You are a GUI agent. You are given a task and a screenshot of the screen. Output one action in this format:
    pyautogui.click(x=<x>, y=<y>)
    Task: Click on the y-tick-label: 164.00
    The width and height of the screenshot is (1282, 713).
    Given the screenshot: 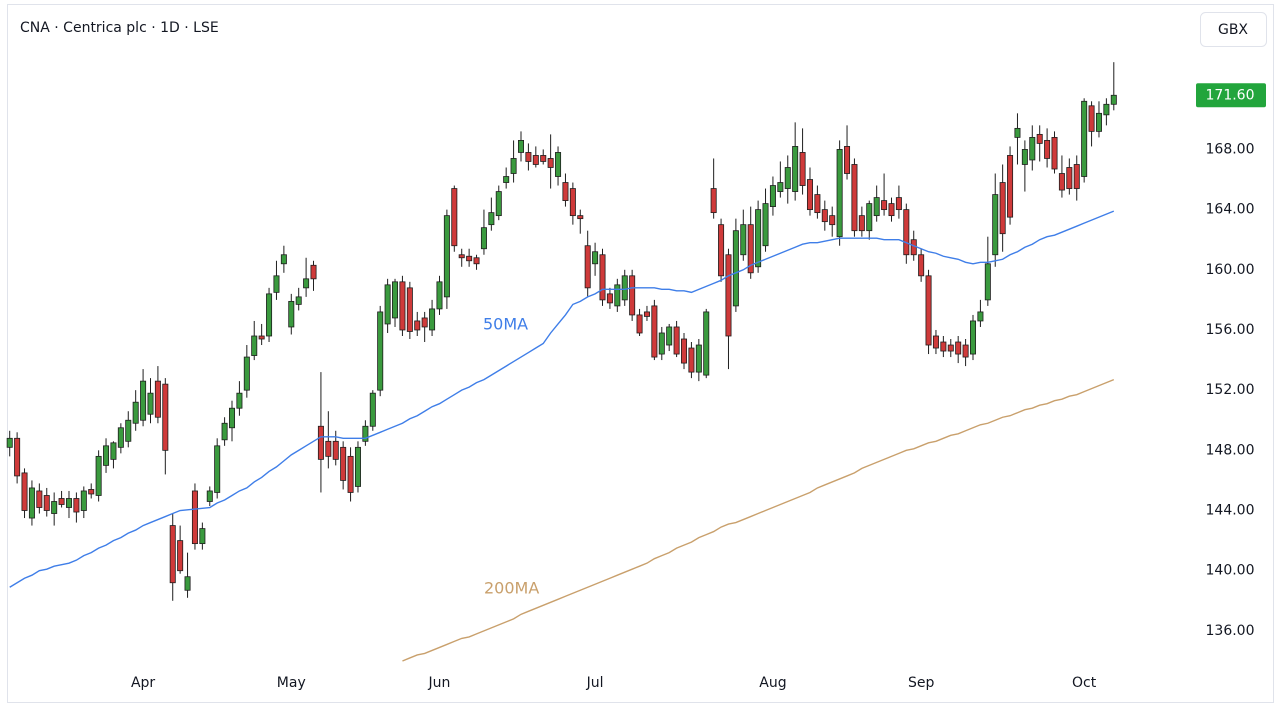 What is the action you would take?
    pyautogui.click(x=1230, y=210)
    